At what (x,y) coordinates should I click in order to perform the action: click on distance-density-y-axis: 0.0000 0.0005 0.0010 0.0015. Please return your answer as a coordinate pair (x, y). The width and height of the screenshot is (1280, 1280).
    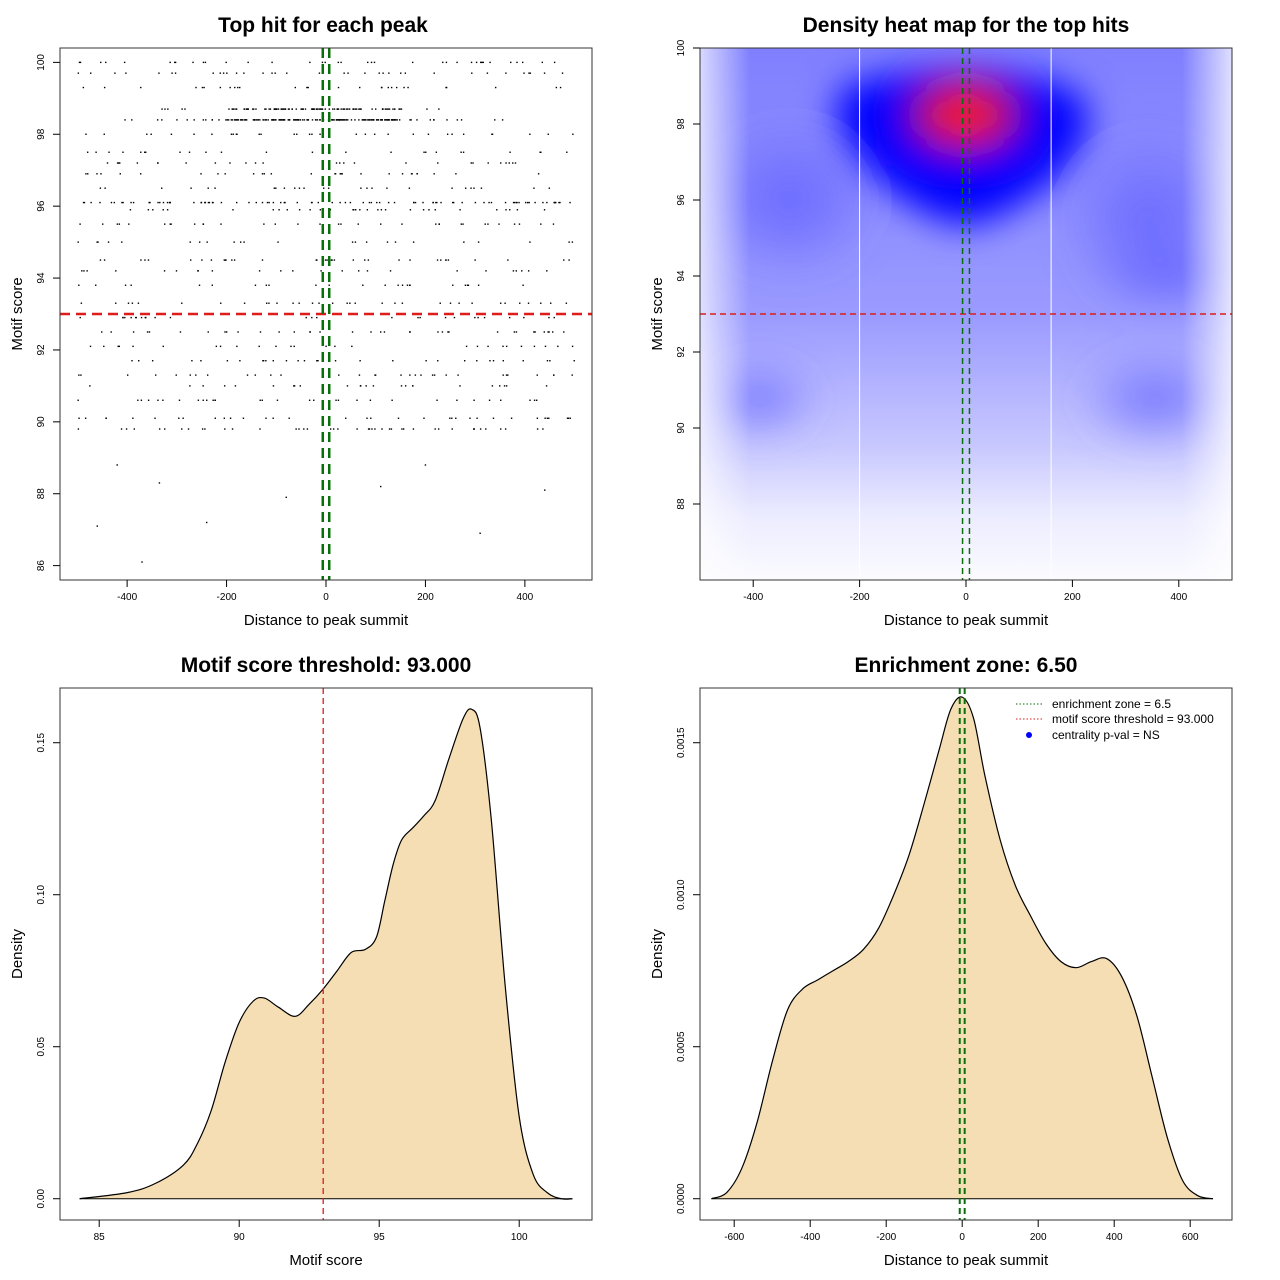
    Looking at the image, I should click on (688, 970).